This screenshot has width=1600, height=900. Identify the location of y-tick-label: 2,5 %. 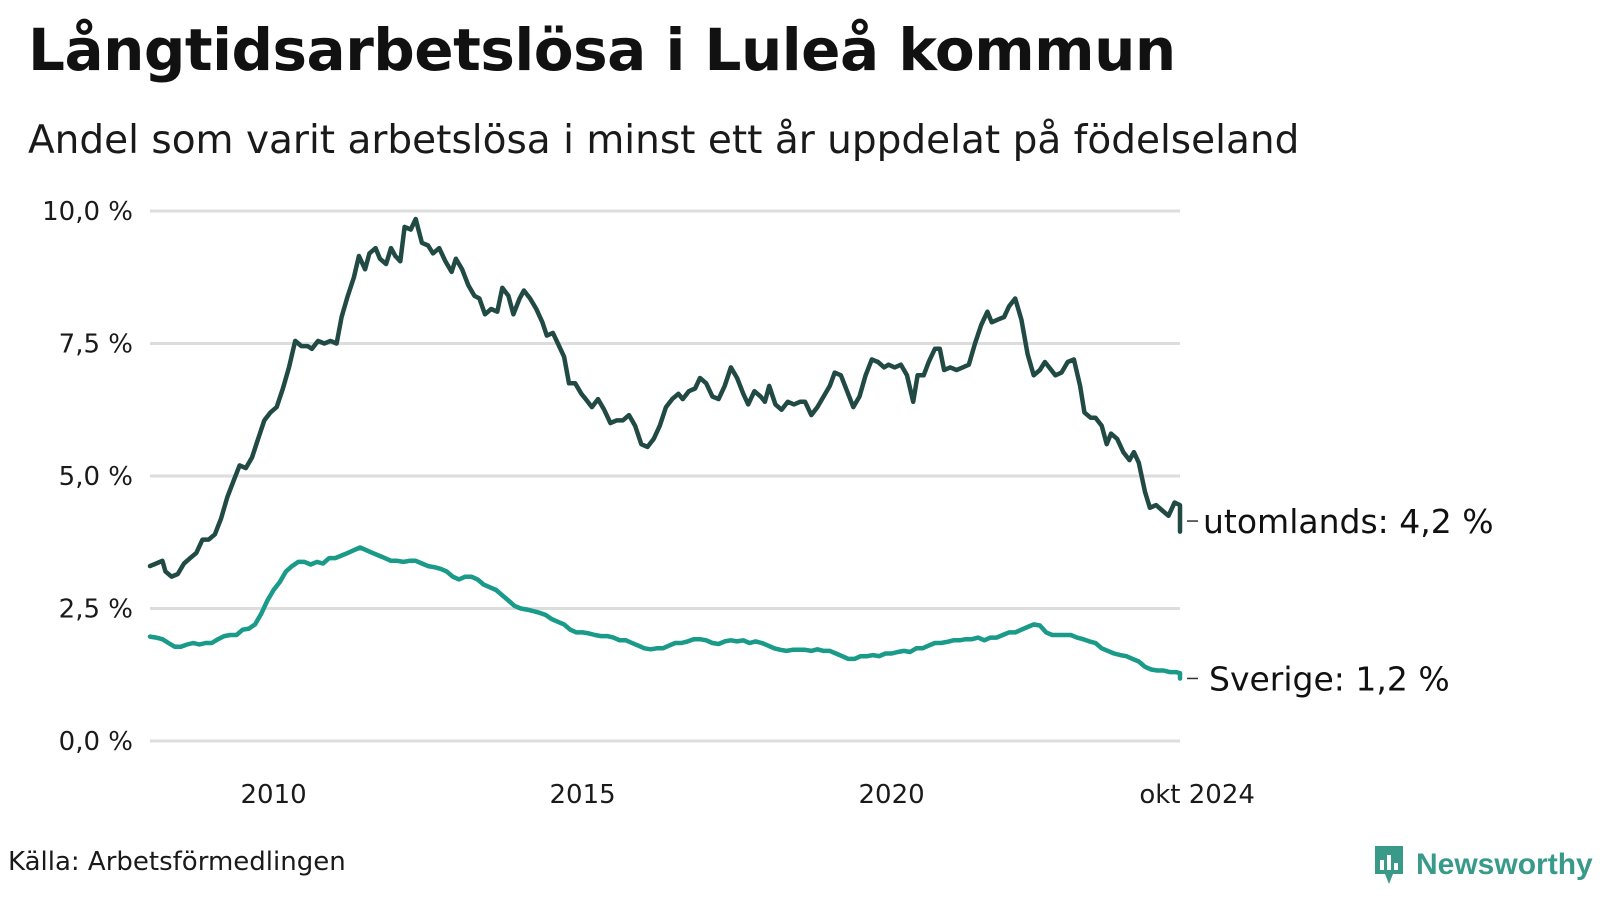
(96, 610).